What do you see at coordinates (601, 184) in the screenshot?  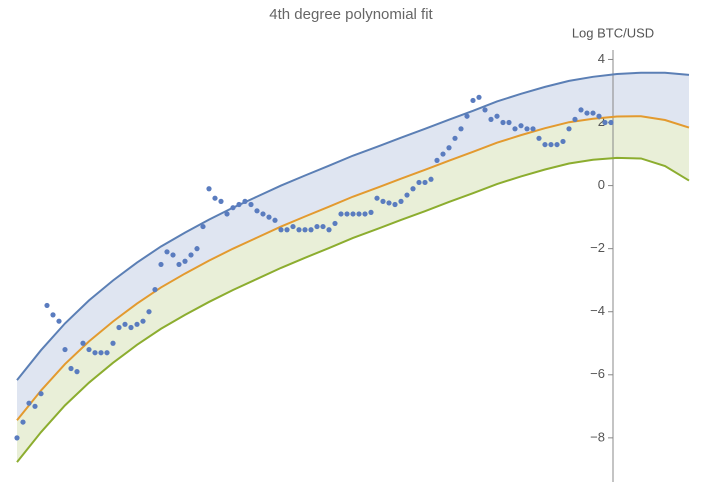 I see `y-tick-label: 0` at bounding box center [601, 184].